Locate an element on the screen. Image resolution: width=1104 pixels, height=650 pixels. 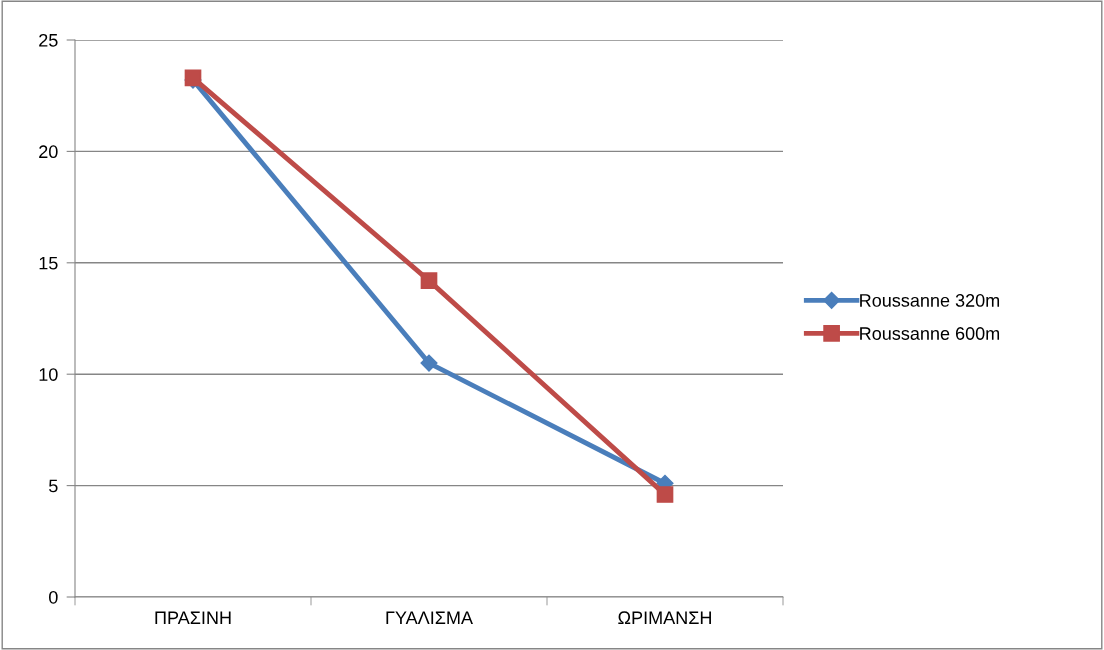
x-tick-label: ΩΡΙΜΑΝΣΗ is located at coordinates (664, 617).